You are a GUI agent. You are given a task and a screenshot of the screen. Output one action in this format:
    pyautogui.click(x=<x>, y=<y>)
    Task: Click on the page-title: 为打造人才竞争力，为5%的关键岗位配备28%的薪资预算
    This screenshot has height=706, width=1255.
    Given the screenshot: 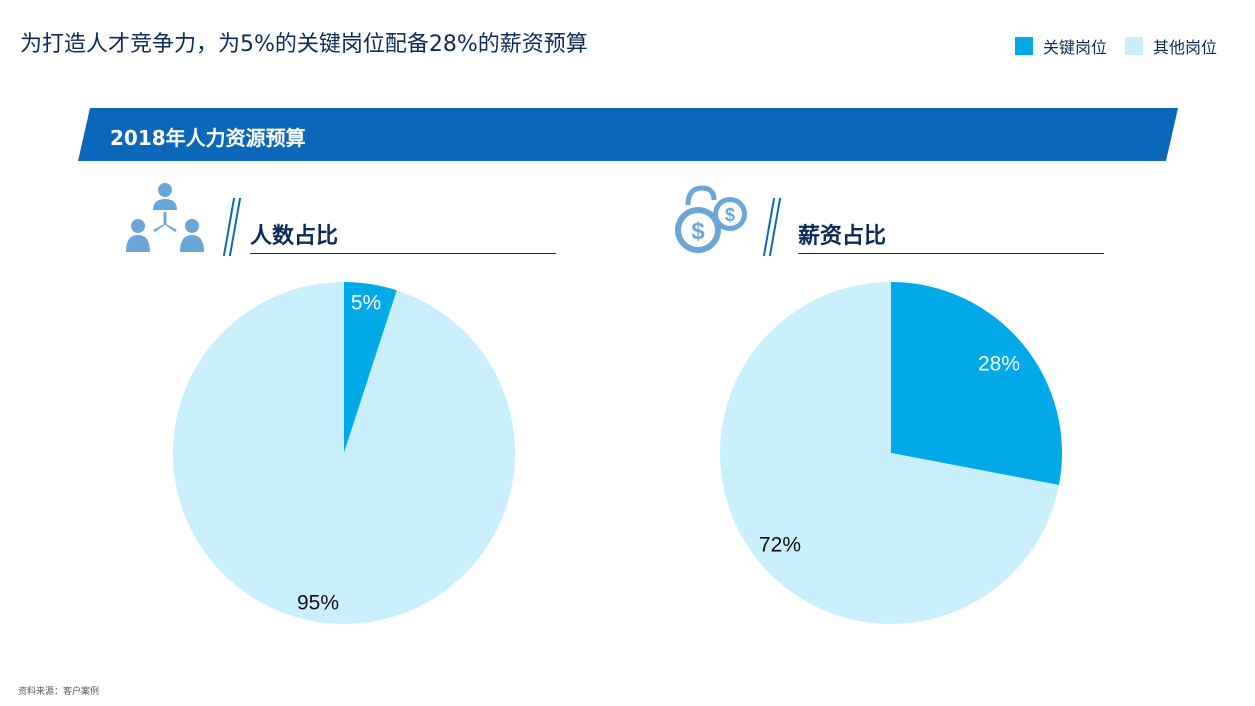 What is the action you would take?
    pyautogui.click(x=304, y=44)
    